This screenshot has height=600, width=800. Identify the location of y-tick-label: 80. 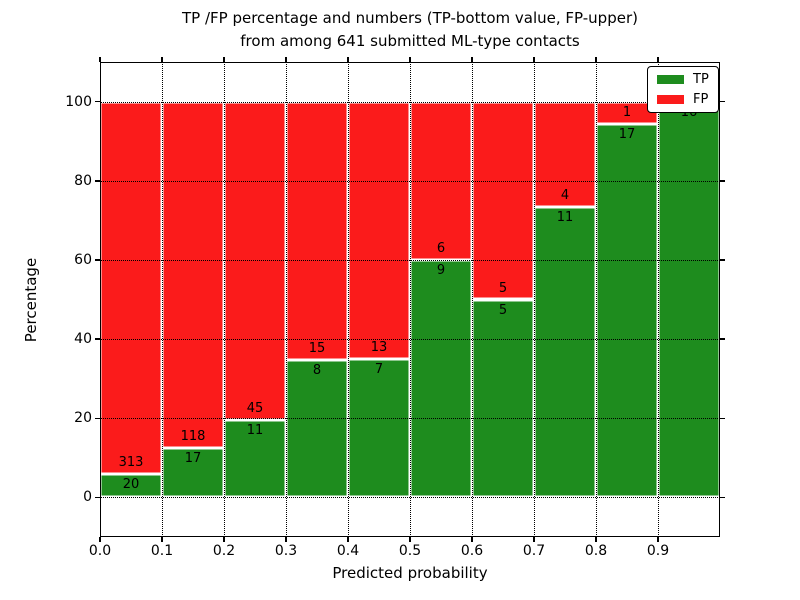
(83, 180).